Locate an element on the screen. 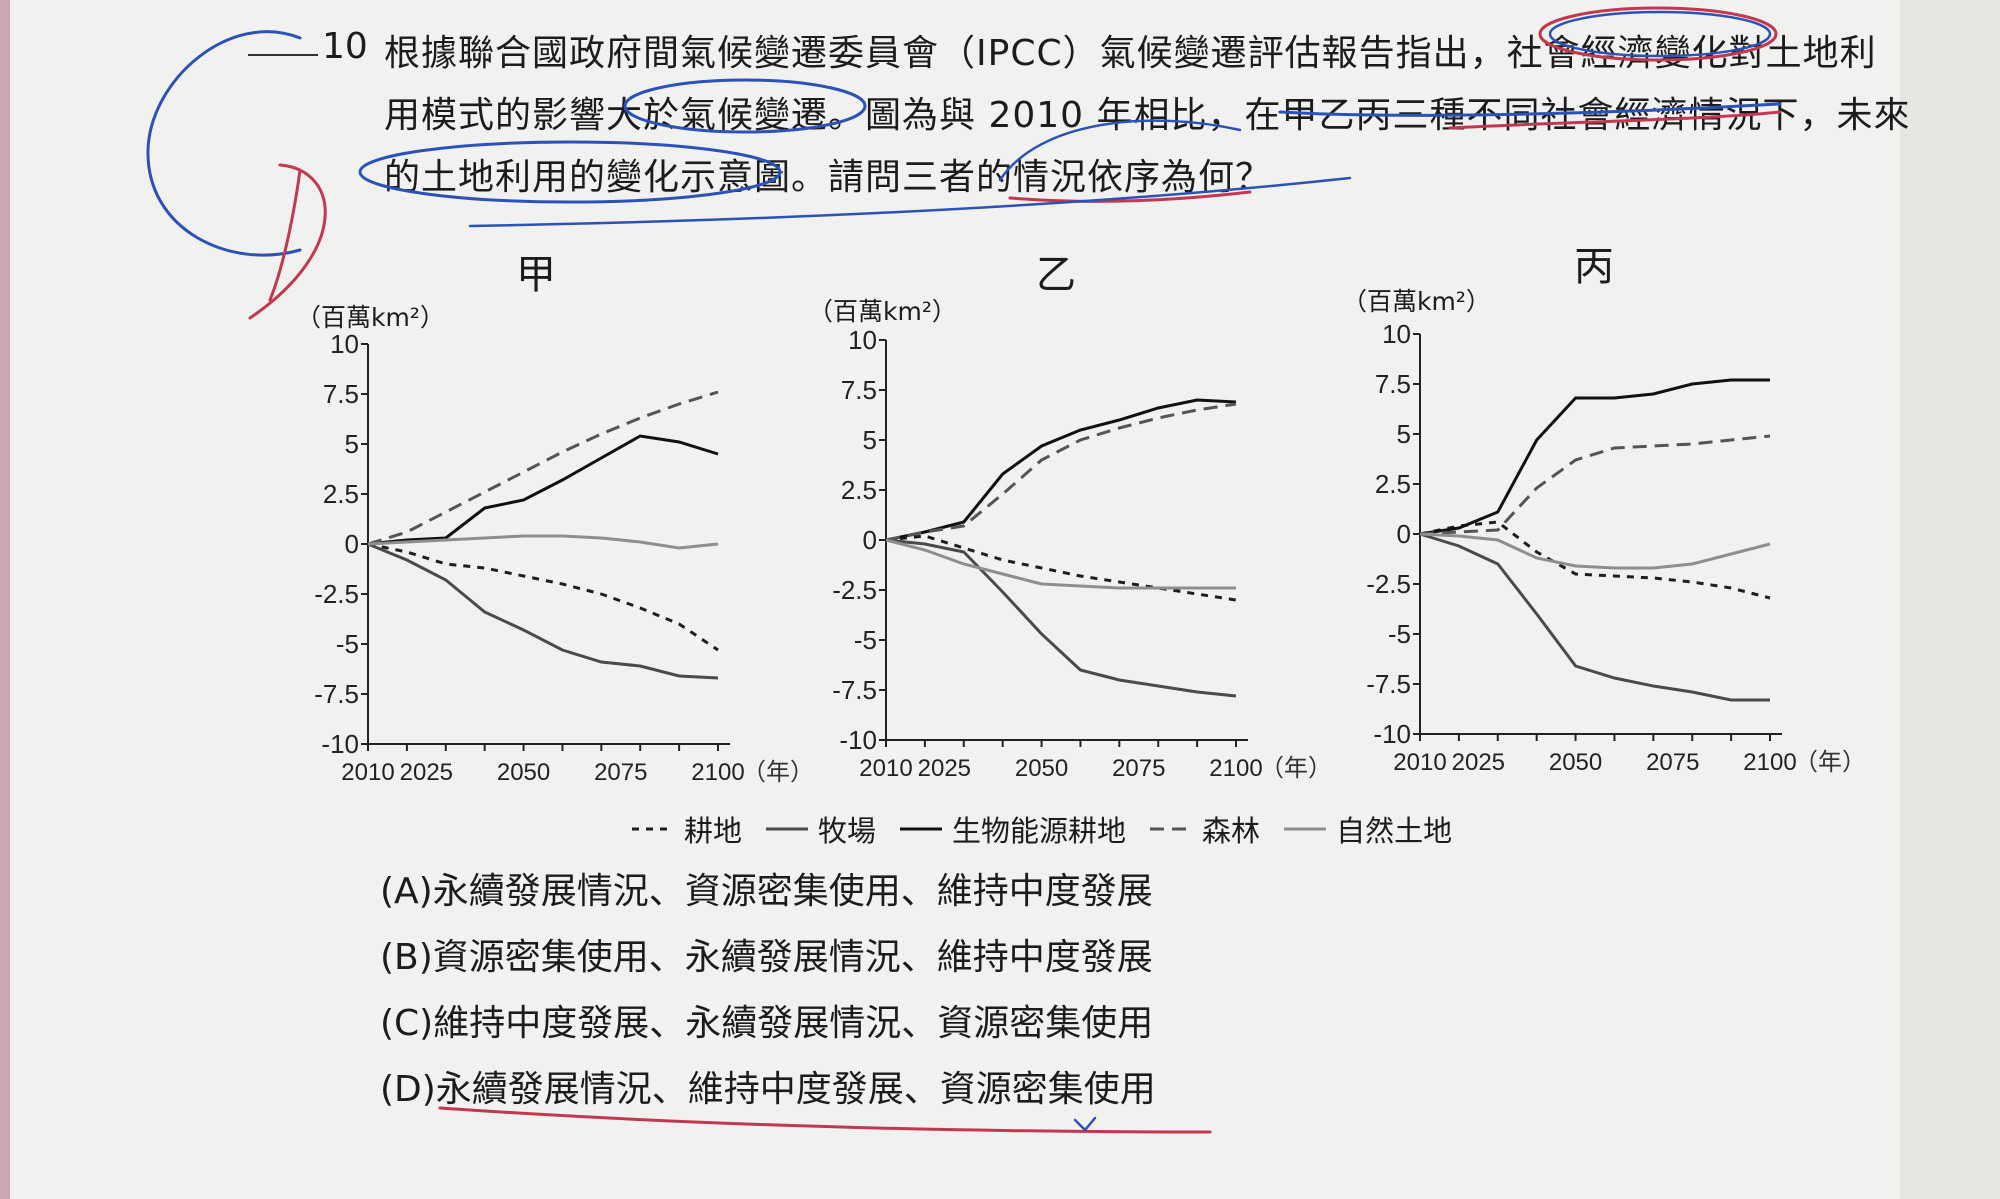 Image resolution: width=2000 pixels, height=1199 pixels. handwritten-c-mark is located at coordinates (224, 143).